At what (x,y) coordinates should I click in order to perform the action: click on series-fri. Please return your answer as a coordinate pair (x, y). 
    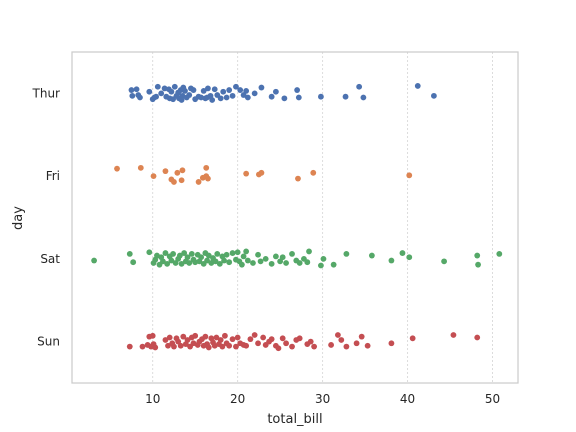
    Looking at the image, I should click on (263, 174).